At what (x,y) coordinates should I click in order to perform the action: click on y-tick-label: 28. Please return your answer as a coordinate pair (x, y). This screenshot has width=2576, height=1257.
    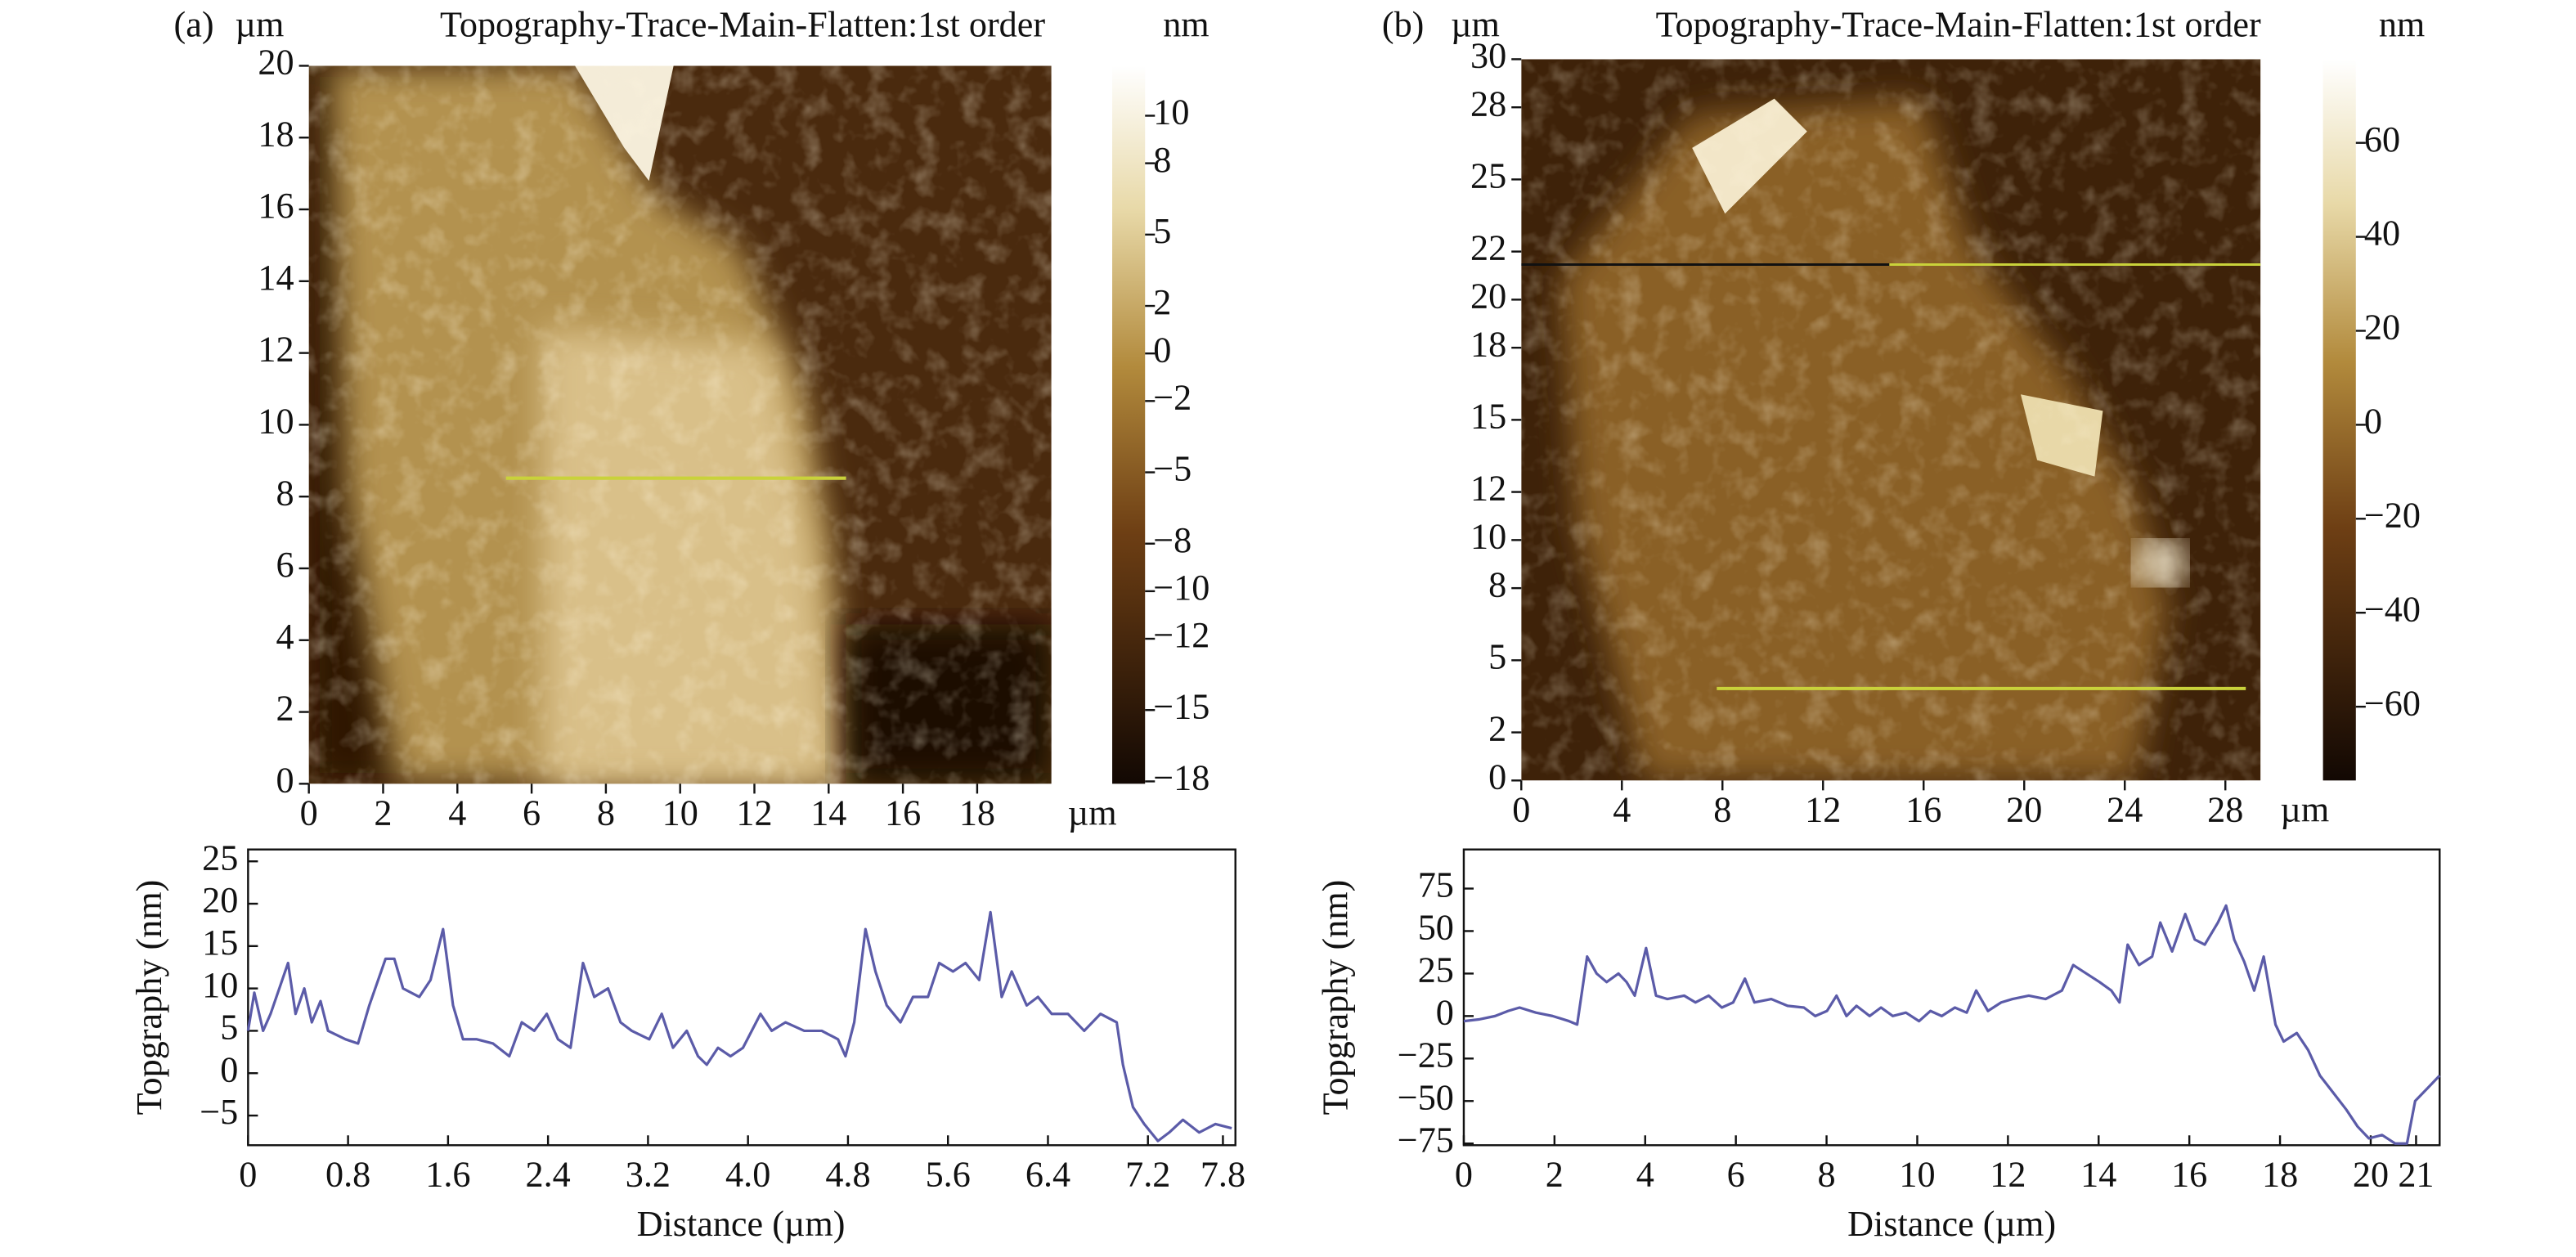
    Looking at the image, I should click on (1488, 103).